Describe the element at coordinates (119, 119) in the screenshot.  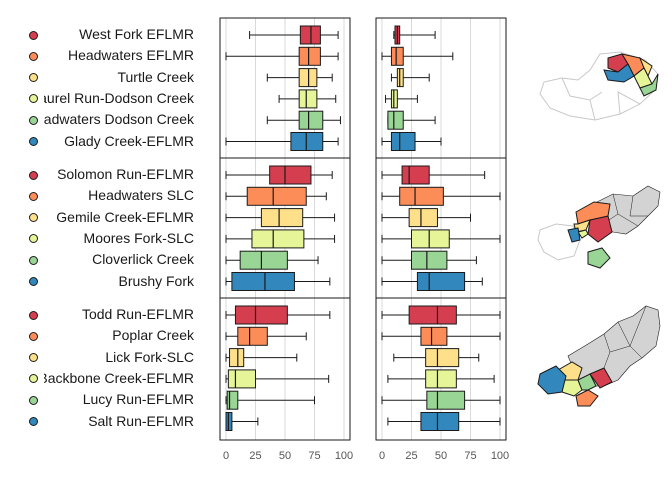
I see `category-label: Headwaters Dodson Creek` at that location.